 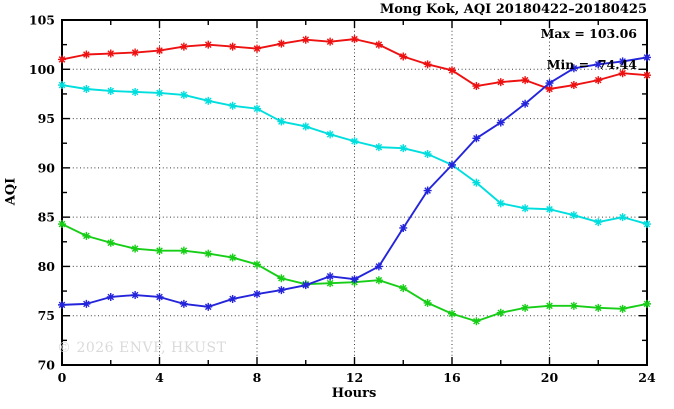 What do you see at coordinates (589, 49) in the screenshot?
I see `stats-annotation: Max = 103.06 Min = 74.44` at bounding box center [589, 49].